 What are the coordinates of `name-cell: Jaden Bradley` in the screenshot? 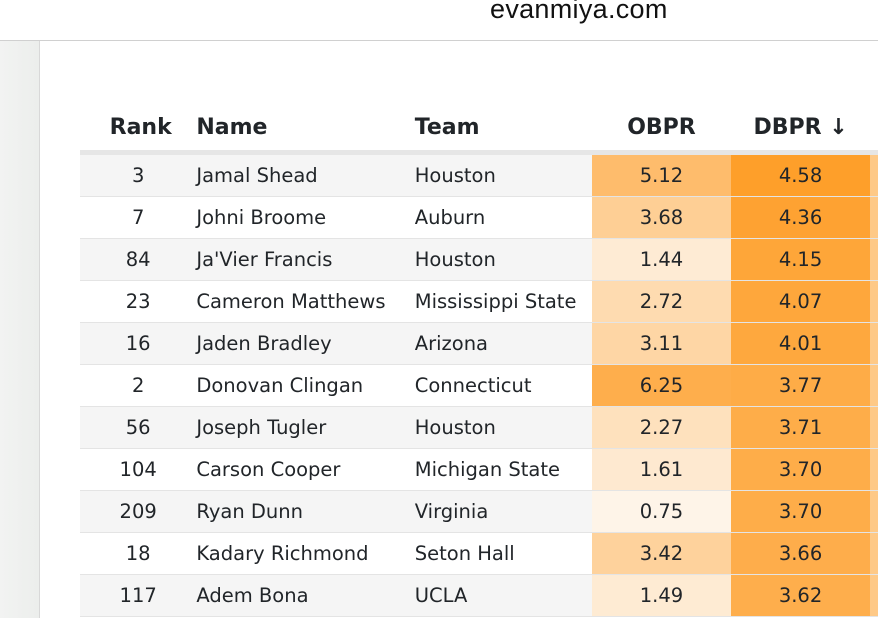 It's located at (305, 343).